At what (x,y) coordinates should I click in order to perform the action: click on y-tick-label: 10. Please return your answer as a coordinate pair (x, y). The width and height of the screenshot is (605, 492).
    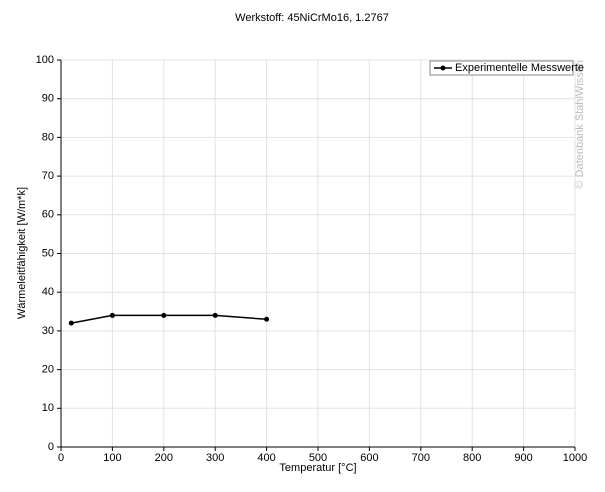
    Looking at the image, I should click on (48, 408).